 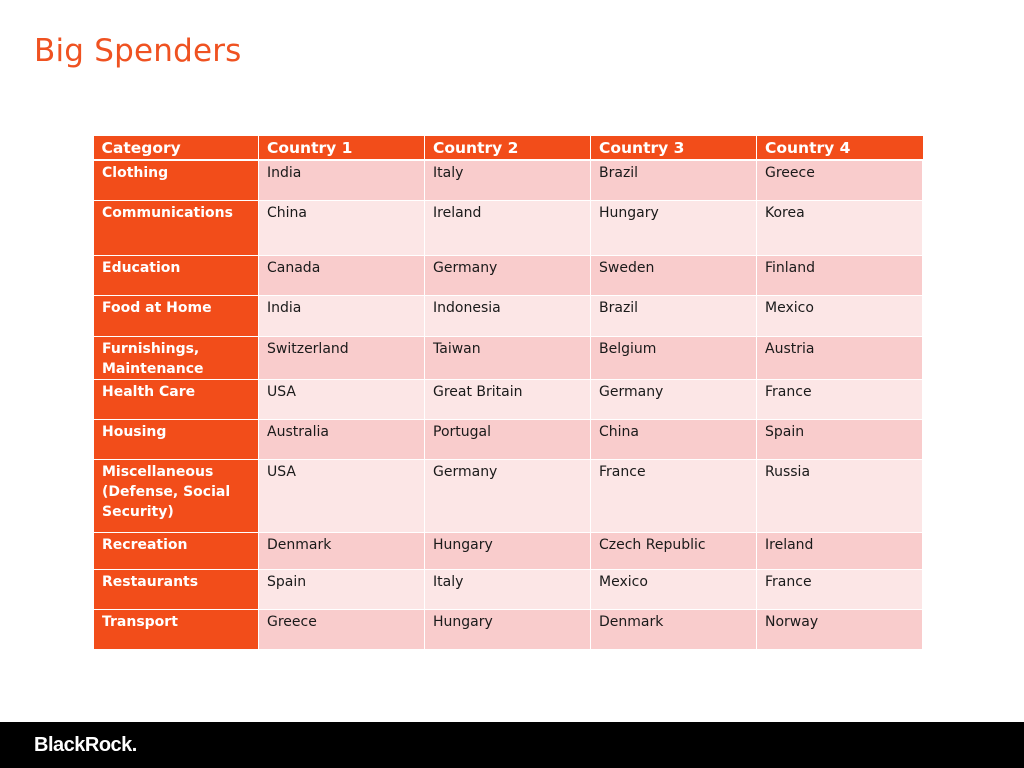 What do you see at coordinates (176, 399) in the screenshot?
I see `category-cell: Health Care` at bounding box center [176, 399].